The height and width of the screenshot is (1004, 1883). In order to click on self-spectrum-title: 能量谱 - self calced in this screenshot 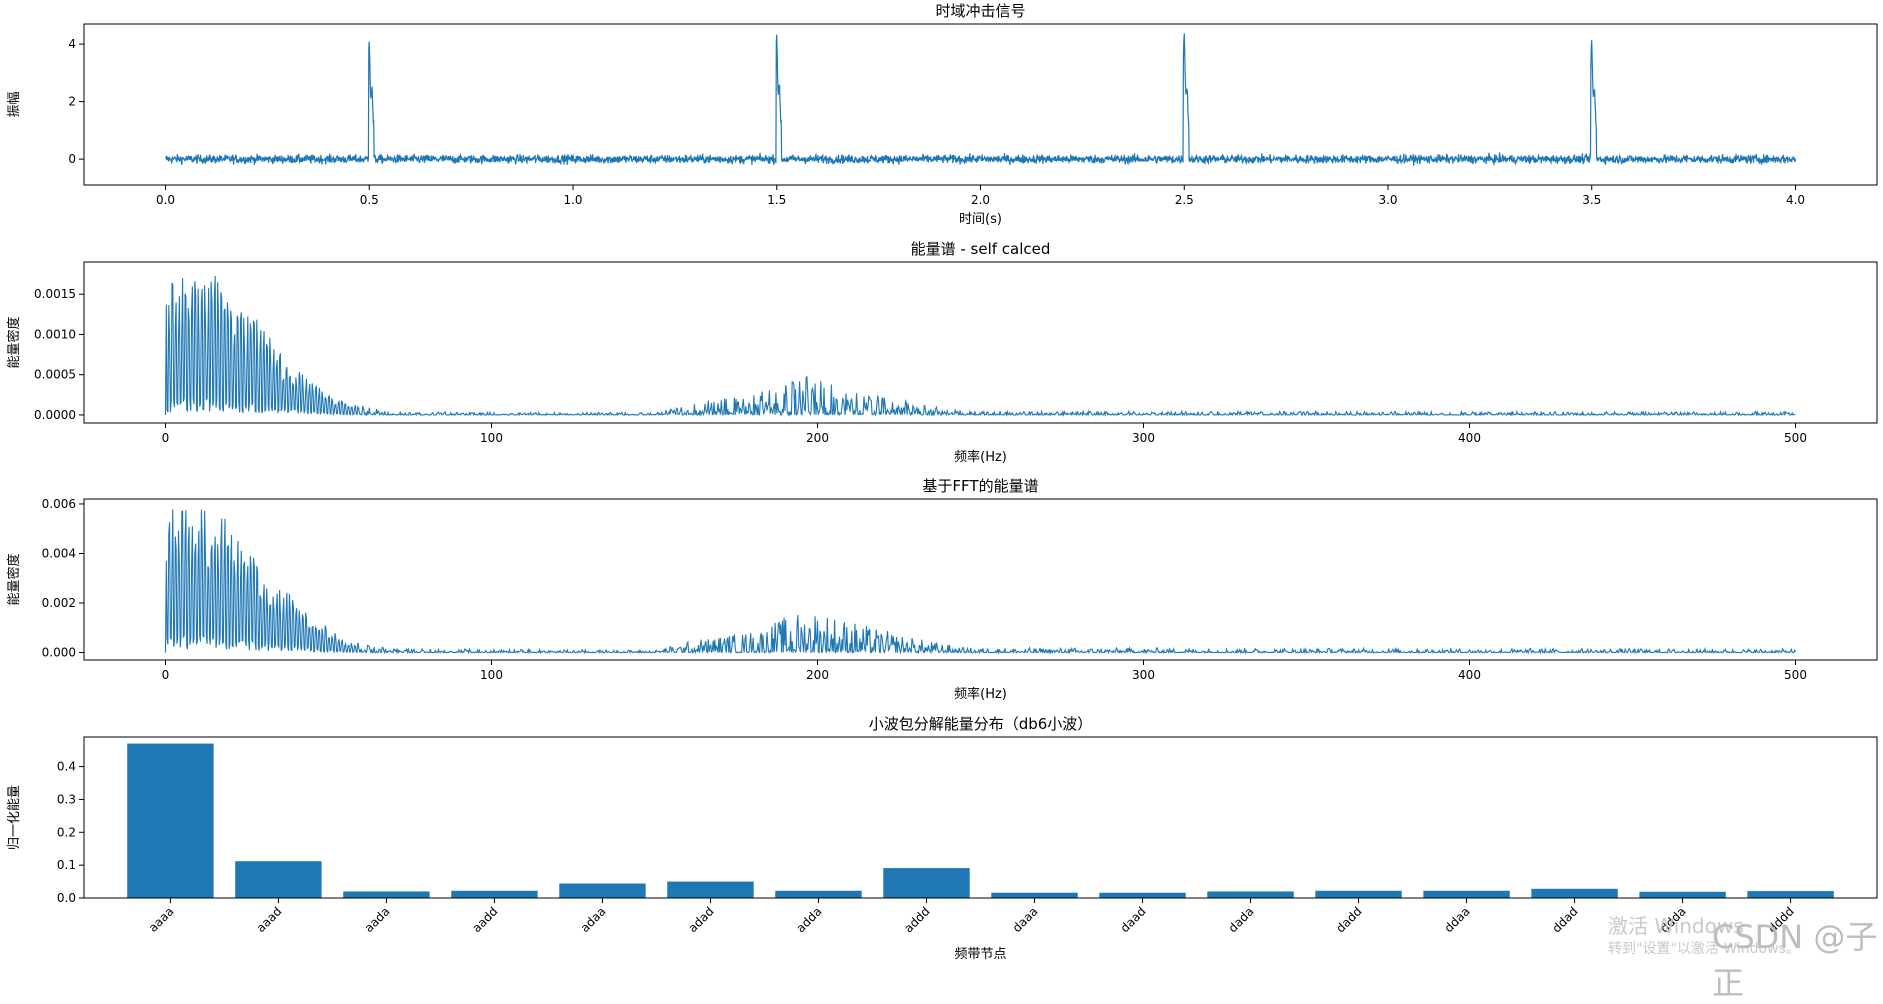, I will do `click(981, 249)`.